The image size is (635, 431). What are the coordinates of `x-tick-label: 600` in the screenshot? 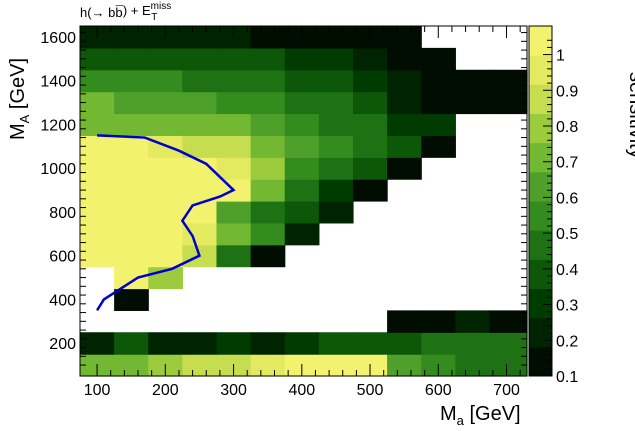 It's located at (438, 390).